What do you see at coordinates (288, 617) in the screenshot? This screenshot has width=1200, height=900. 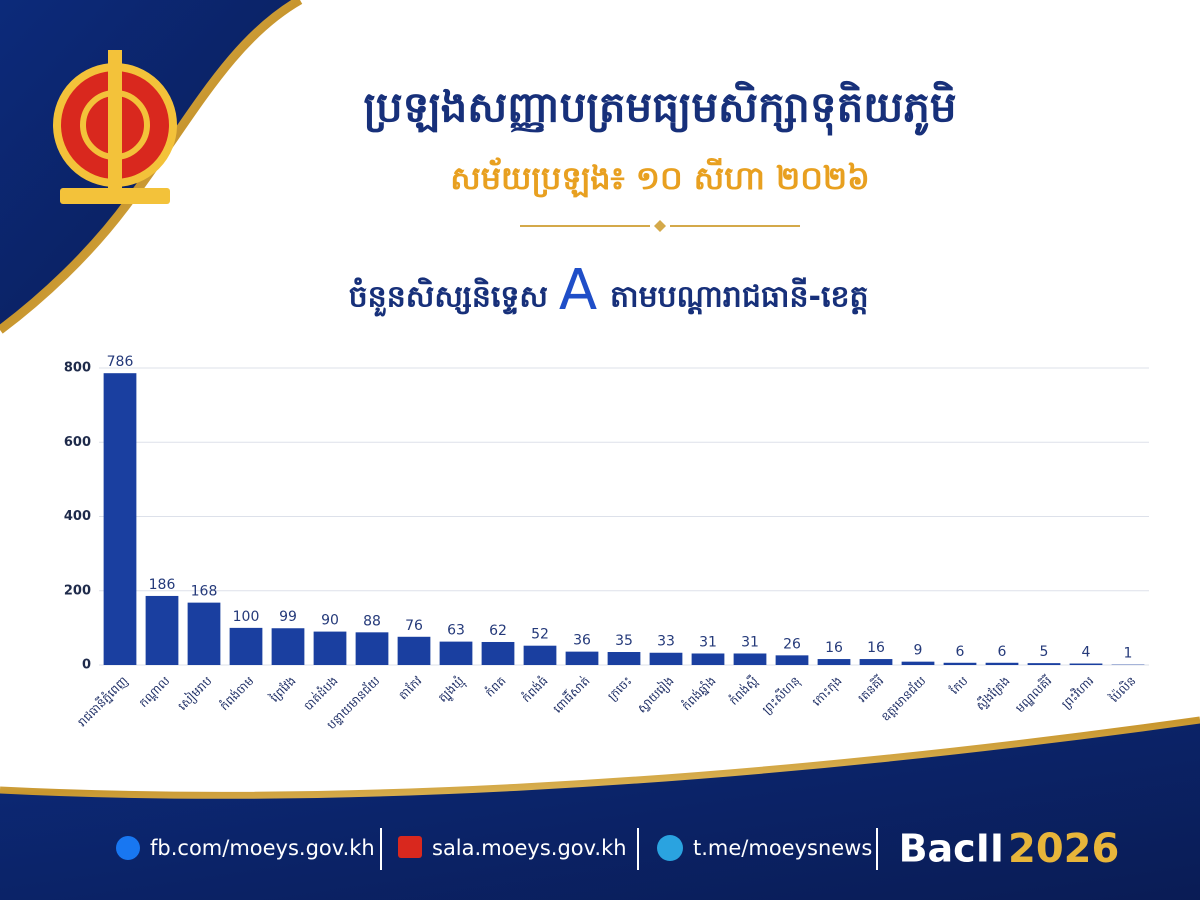 I see `value-label: 99` at bounding box center [288, 617].